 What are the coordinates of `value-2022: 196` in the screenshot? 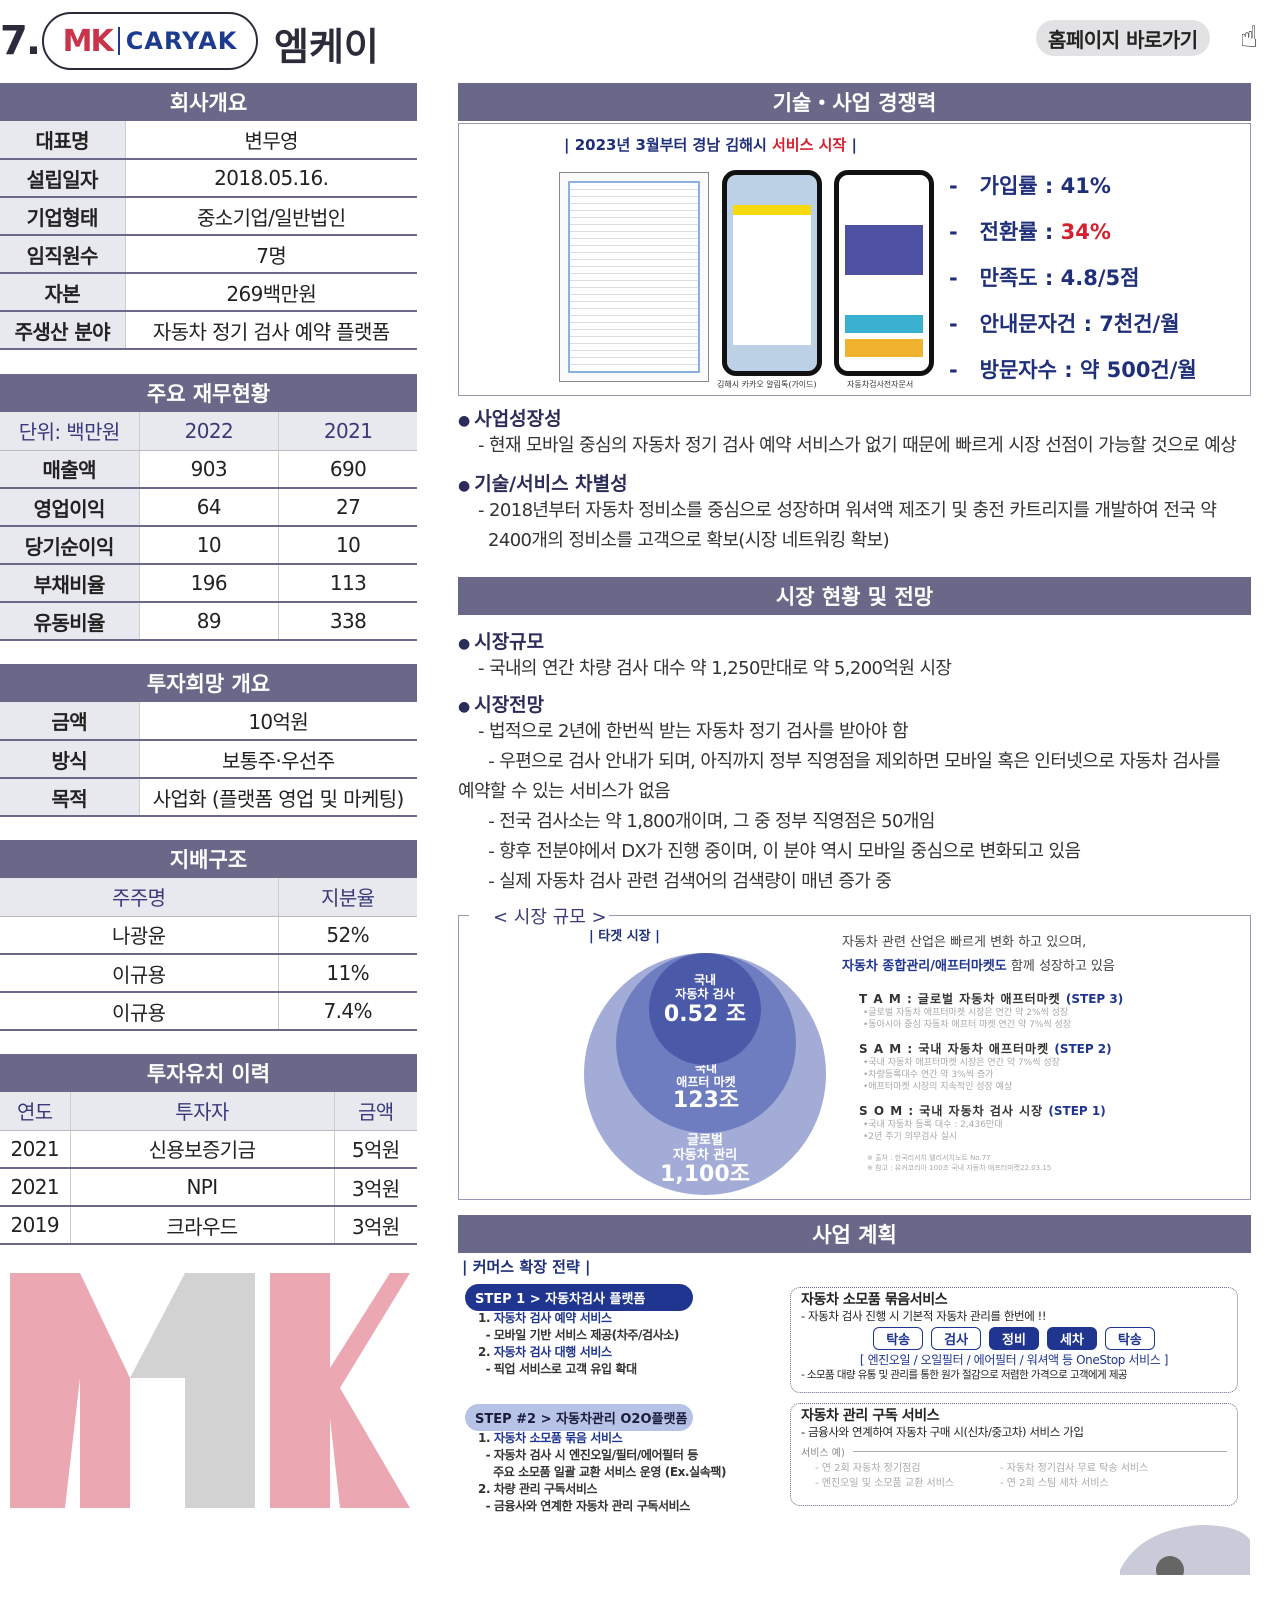 It's located at (209, 583).